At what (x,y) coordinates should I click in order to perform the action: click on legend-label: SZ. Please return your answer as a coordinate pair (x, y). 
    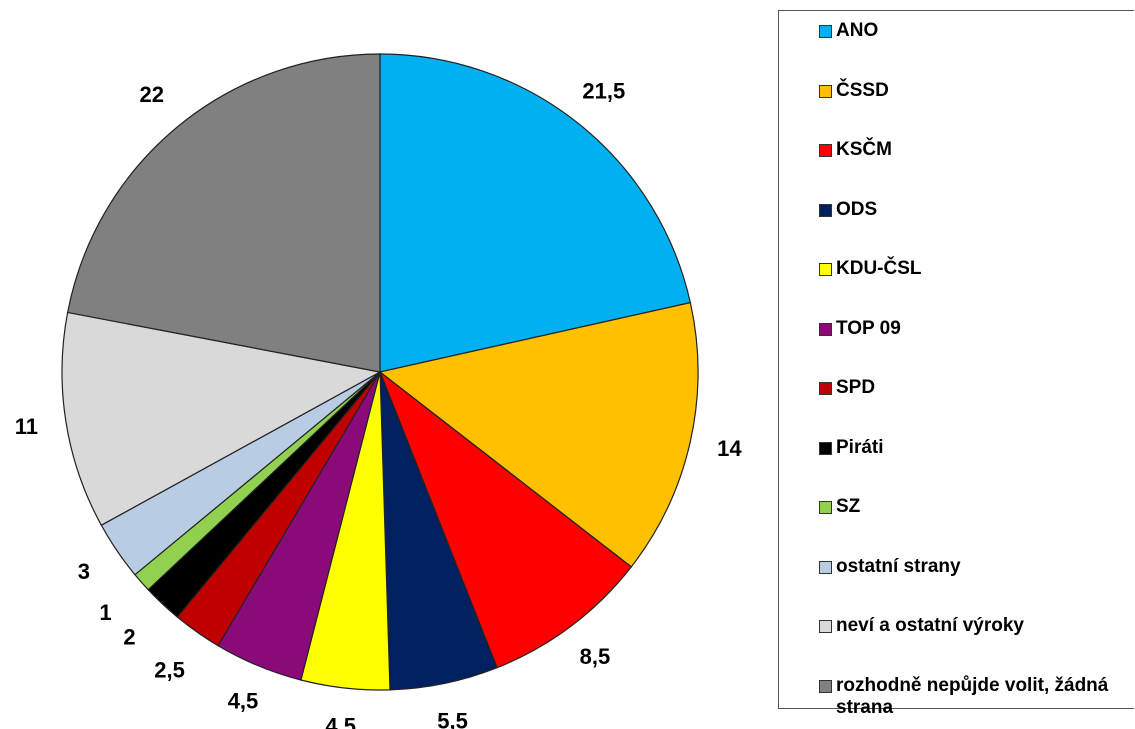
    Looking at the image, I should click on (848, 506).